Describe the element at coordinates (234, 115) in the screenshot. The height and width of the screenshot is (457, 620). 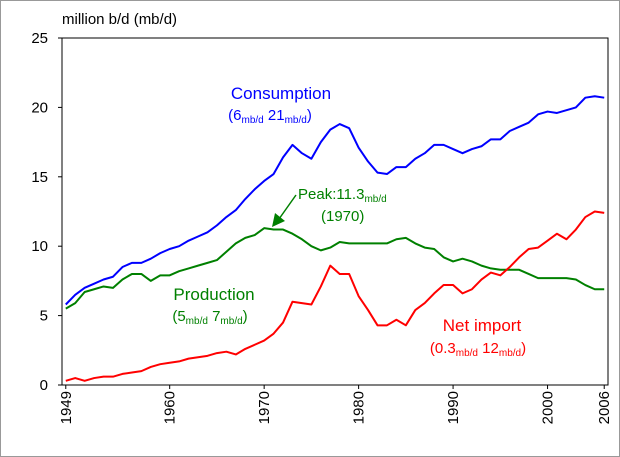
I see `annotation-part: (6` at that location.